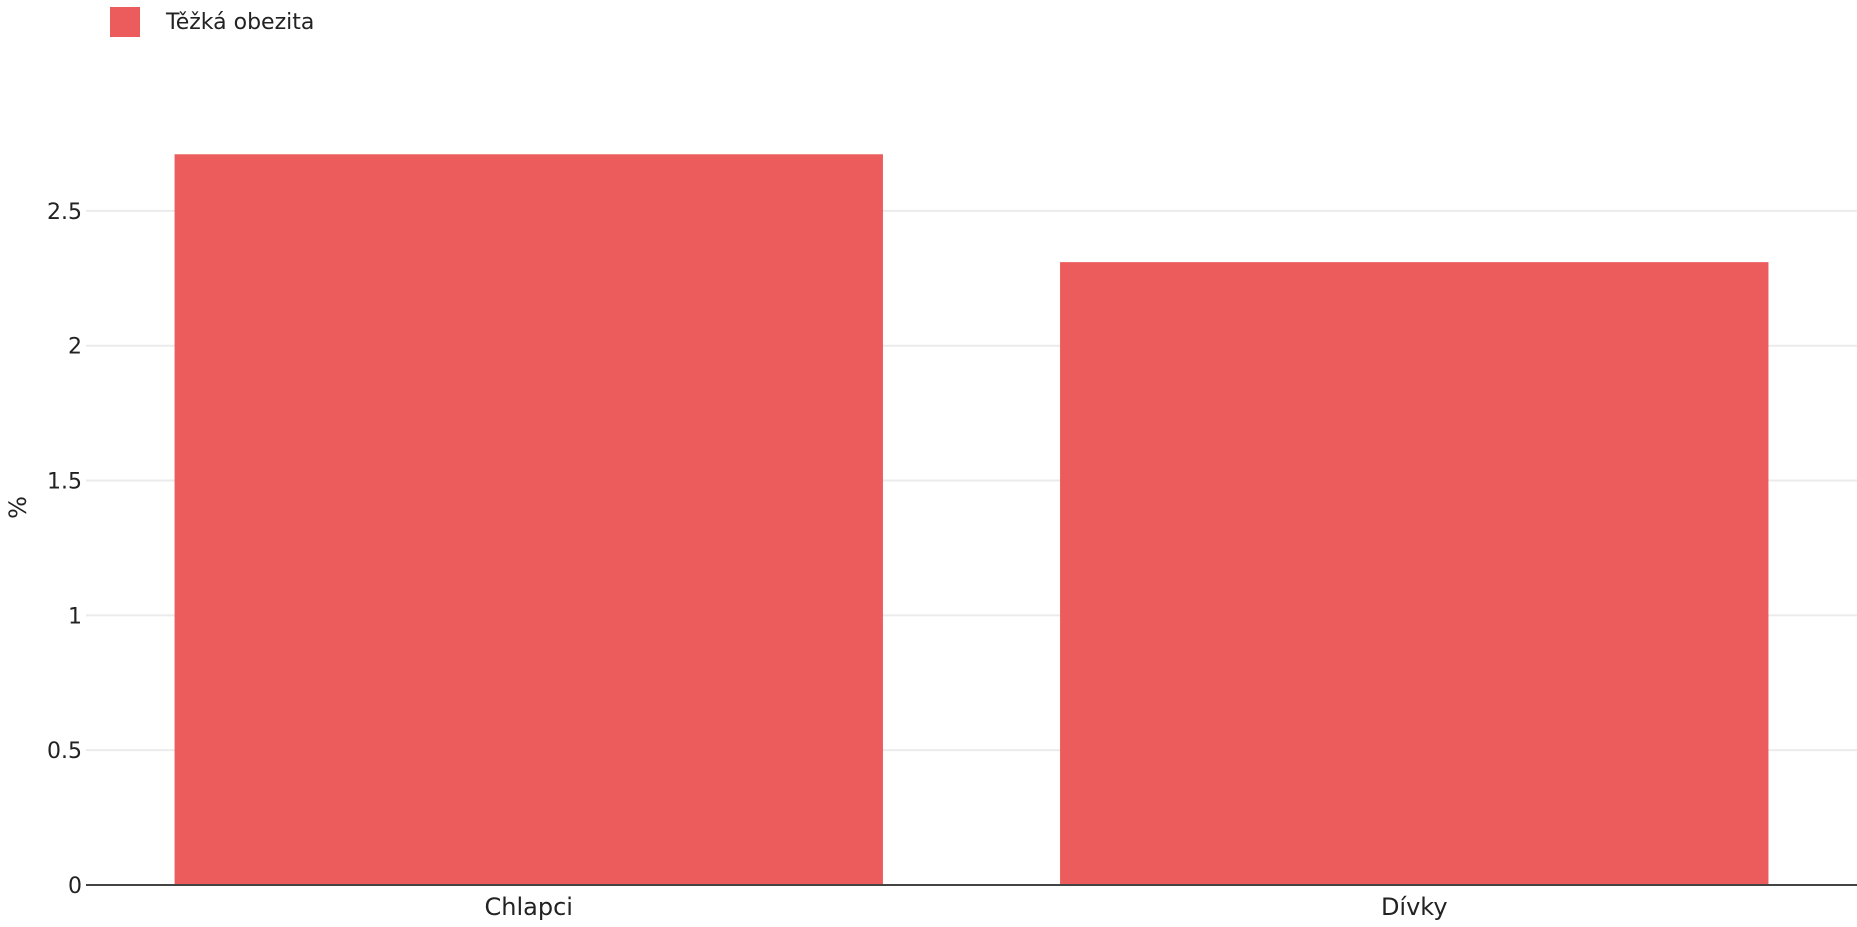  I want to click on y-tick-label: 0, so click(75, 886).